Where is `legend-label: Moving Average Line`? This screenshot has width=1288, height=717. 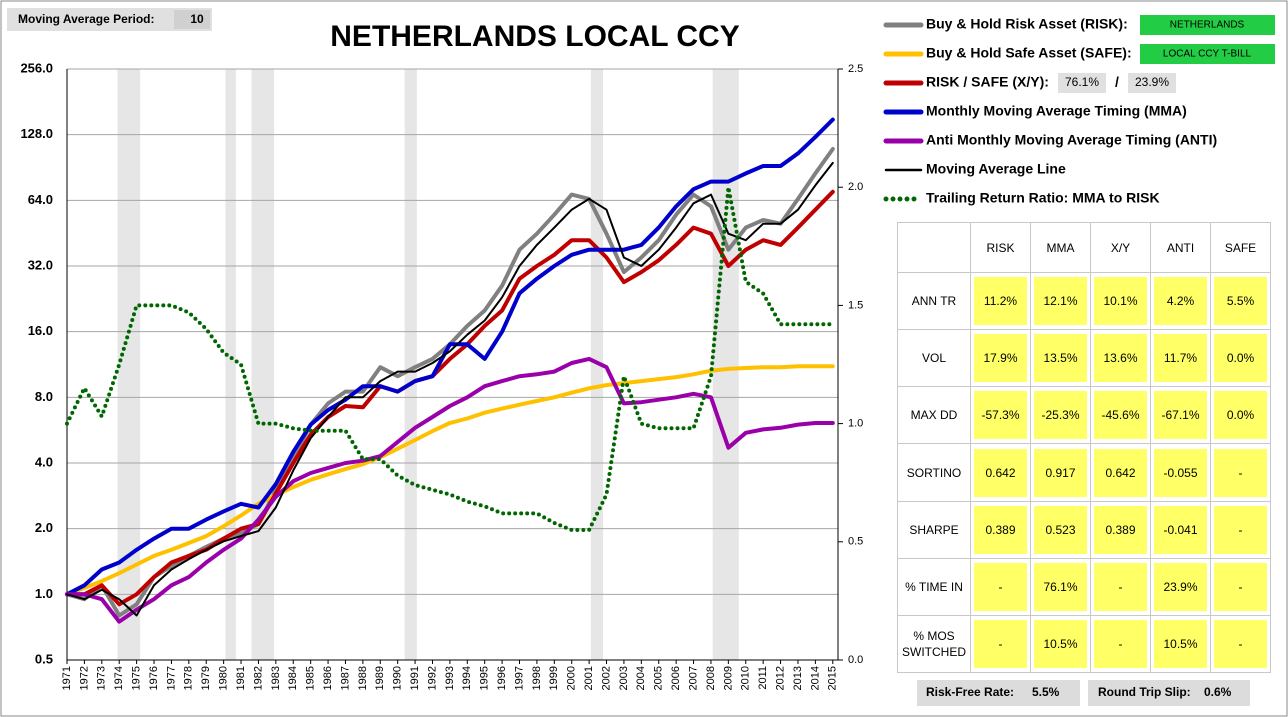
legend-label: Moving Average Line is located at coordinates (996, 169).